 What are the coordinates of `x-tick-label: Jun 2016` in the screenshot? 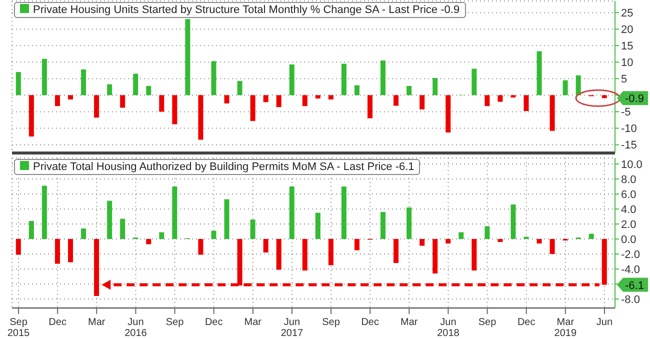 It's located at (136, 328).